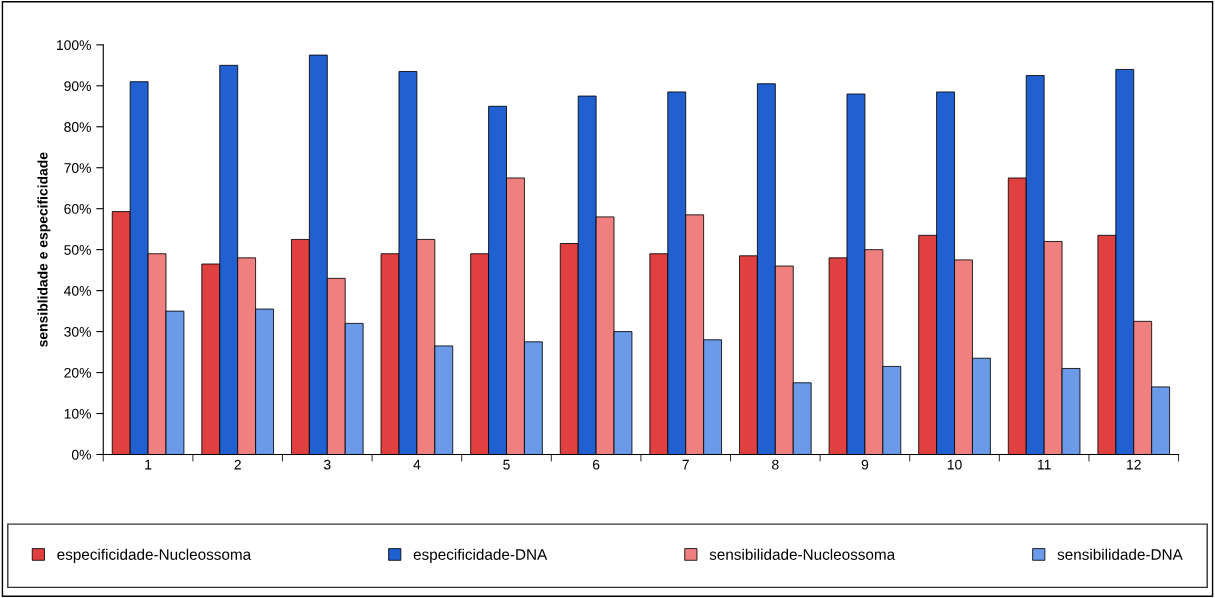 This screenshot has width=1215, height=598. What do you see at coordinates (775, 464) in the screenshot?
I see `x-tick-label: 8` at bounding box center [775, 464].